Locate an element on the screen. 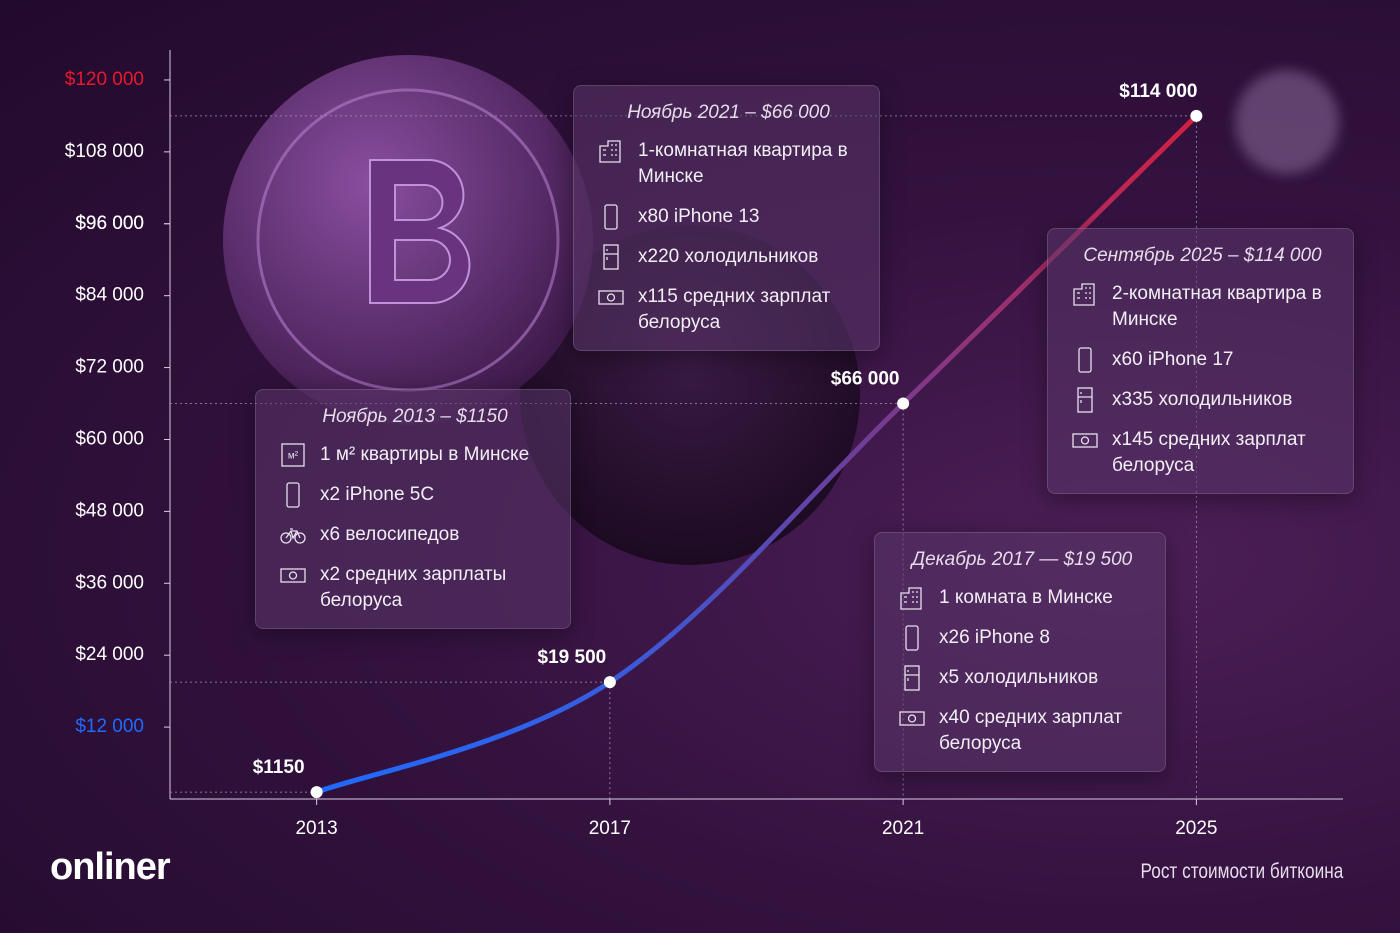  item-text: x2 iPhone 5C is located at coordinates (377, 494).